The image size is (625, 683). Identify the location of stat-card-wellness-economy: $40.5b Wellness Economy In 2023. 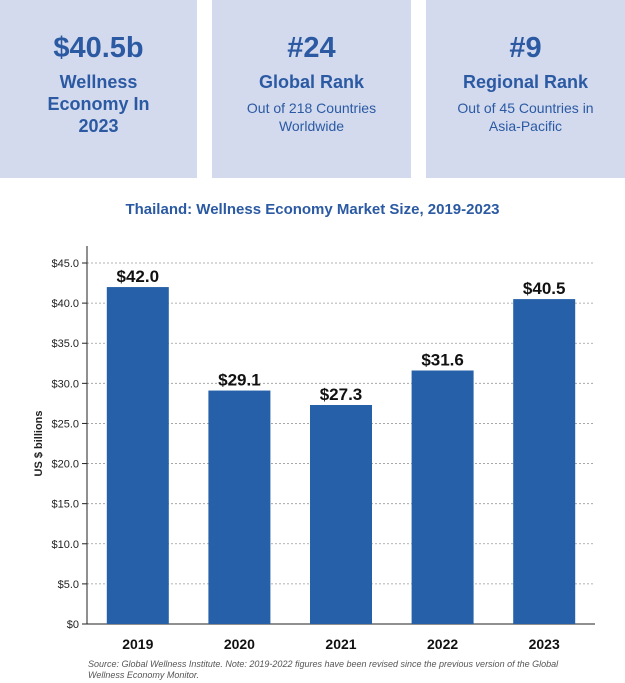
(98, 89).